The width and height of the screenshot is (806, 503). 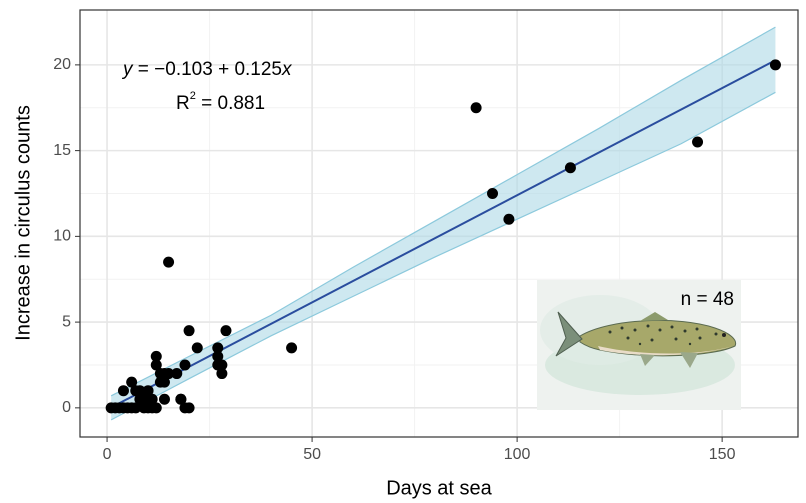 I want to click on r2-rest: = 0.881, so click(x=230, y=103).